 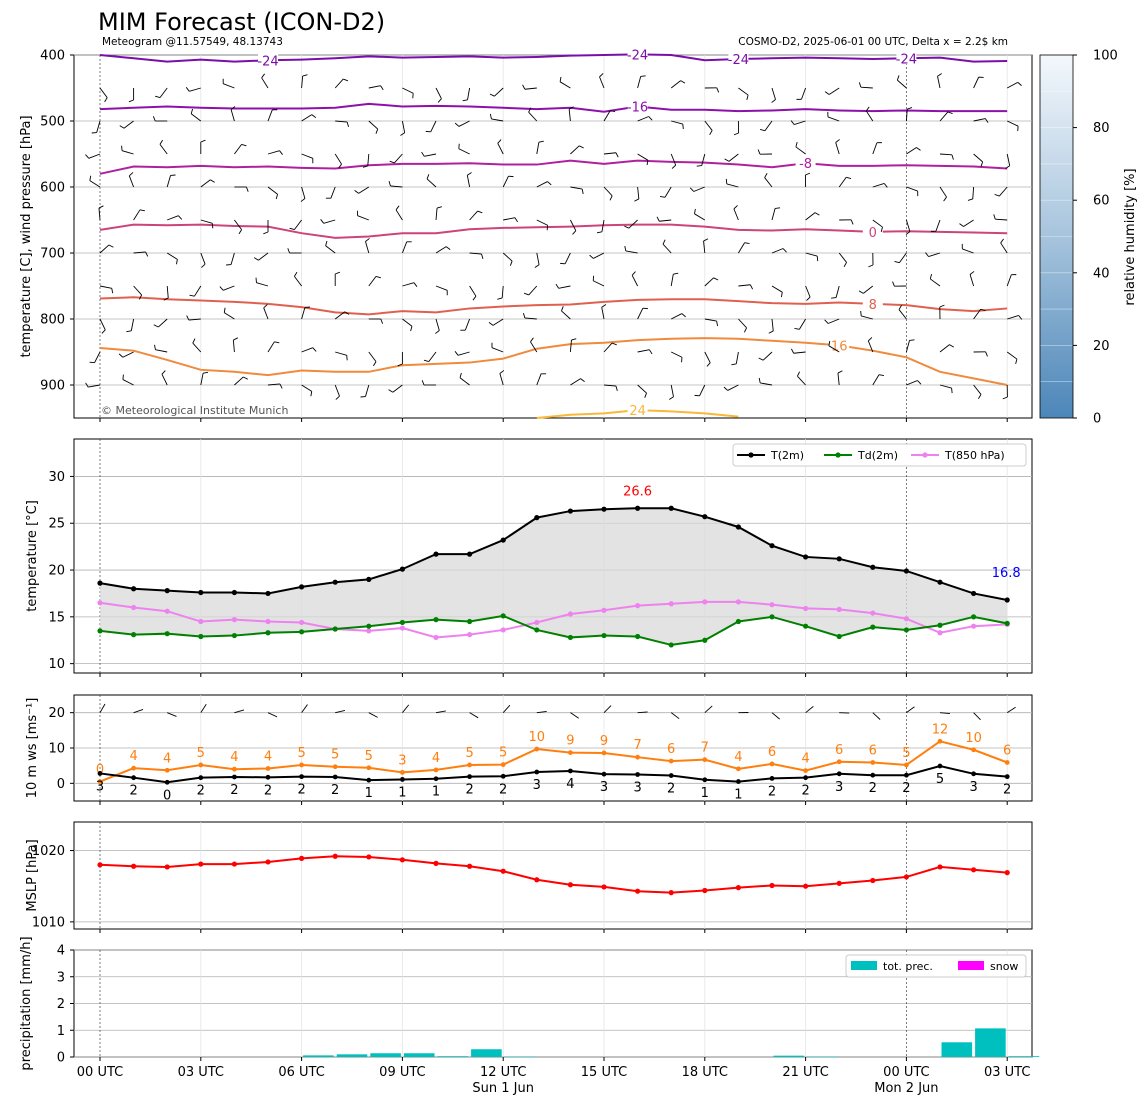 What do you see at coordinates (971, 965) in the screenshot?
I see `precip-legend-swatch-snow` at bounding box center [971, 965].